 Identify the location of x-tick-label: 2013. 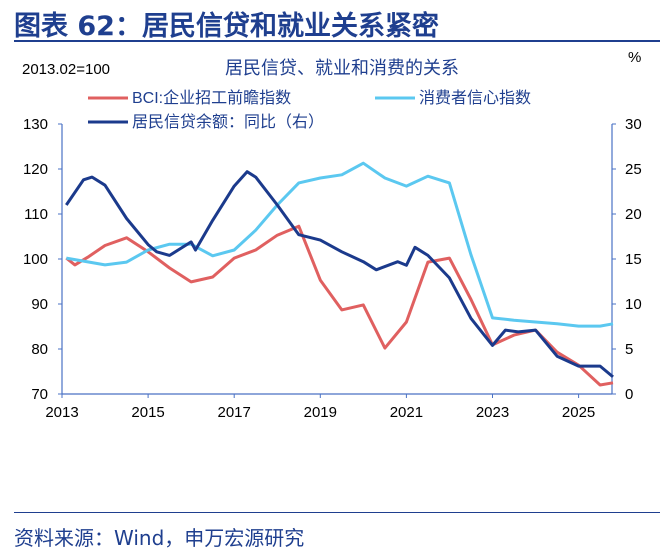
(61, 412).